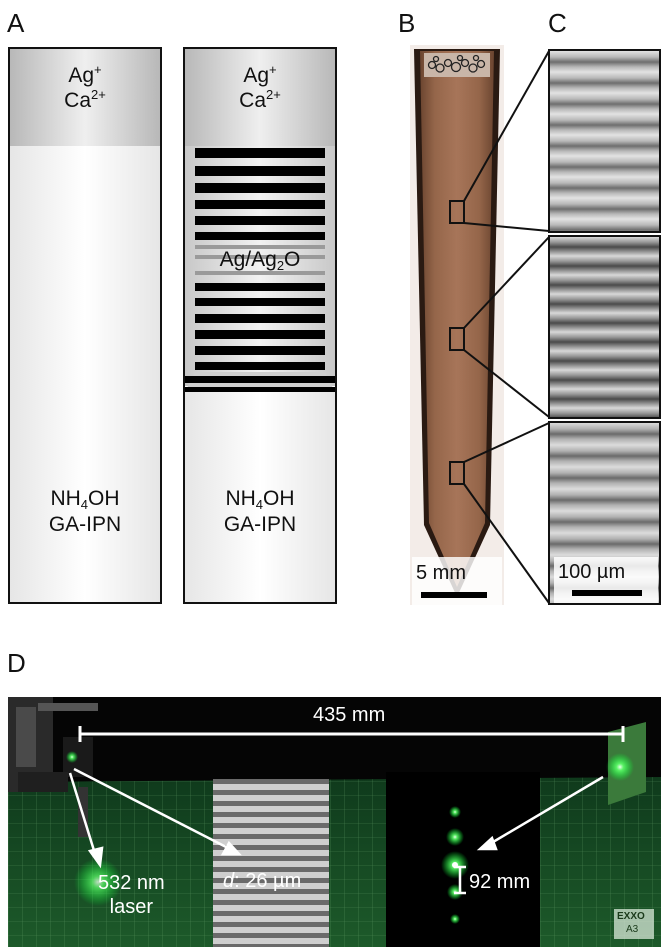 The image size is (661, 947). I want to click on scale-bar-100um, so click(607, 593).